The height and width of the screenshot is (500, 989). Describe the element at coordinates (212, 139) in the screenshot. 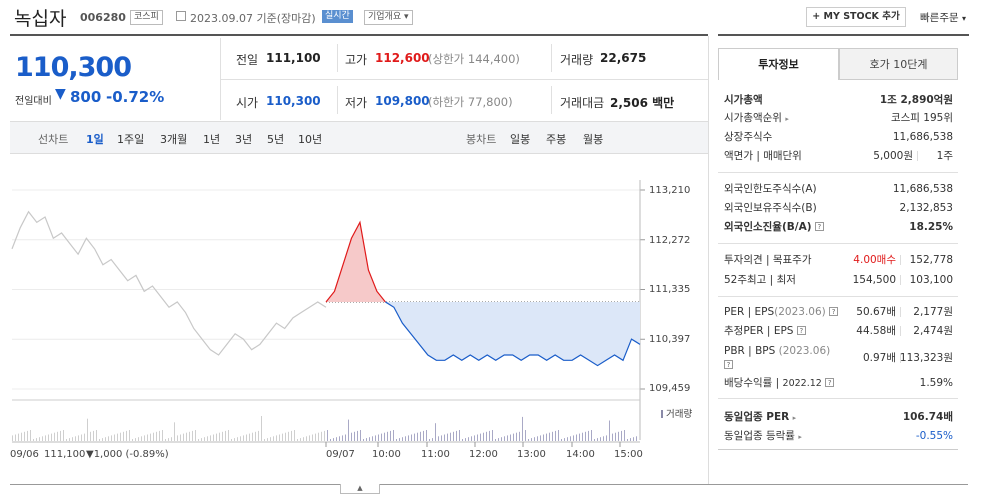

I see `period-1y: 1년` at that location.